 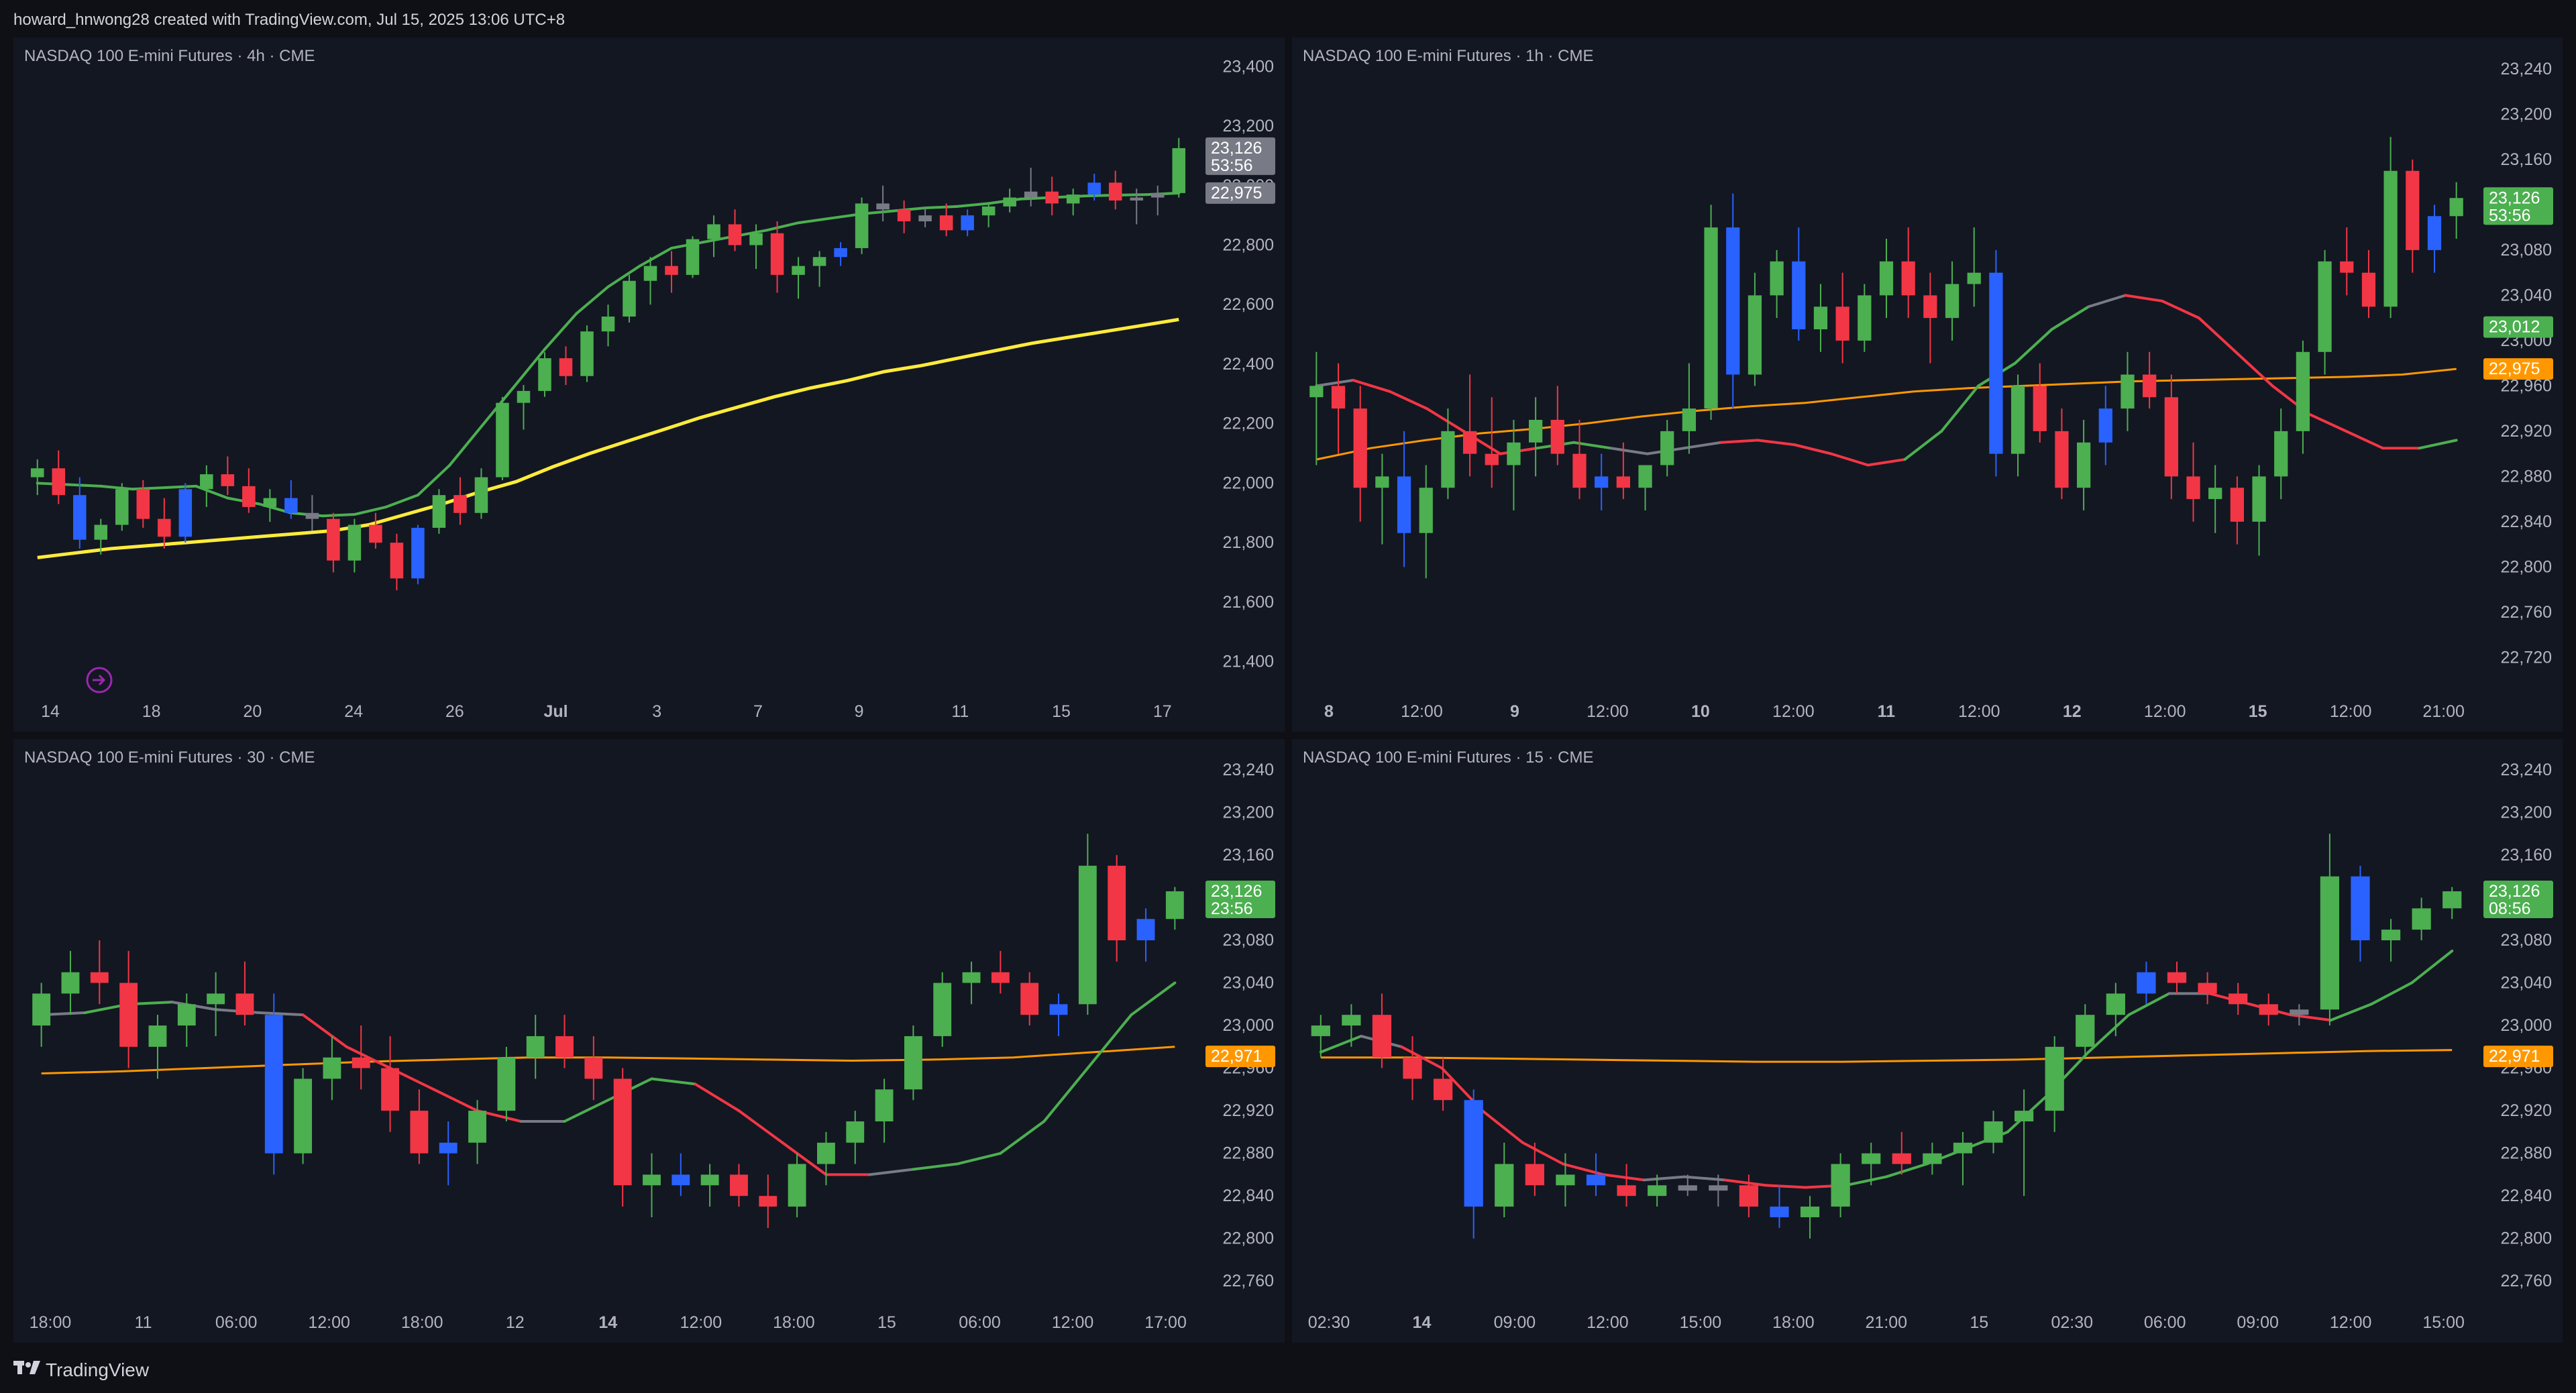 What do you see at coordinates (2526, 770) in the screenshot?
I see `y-tick-label: 23,240` at bounding box center [2526, 770].